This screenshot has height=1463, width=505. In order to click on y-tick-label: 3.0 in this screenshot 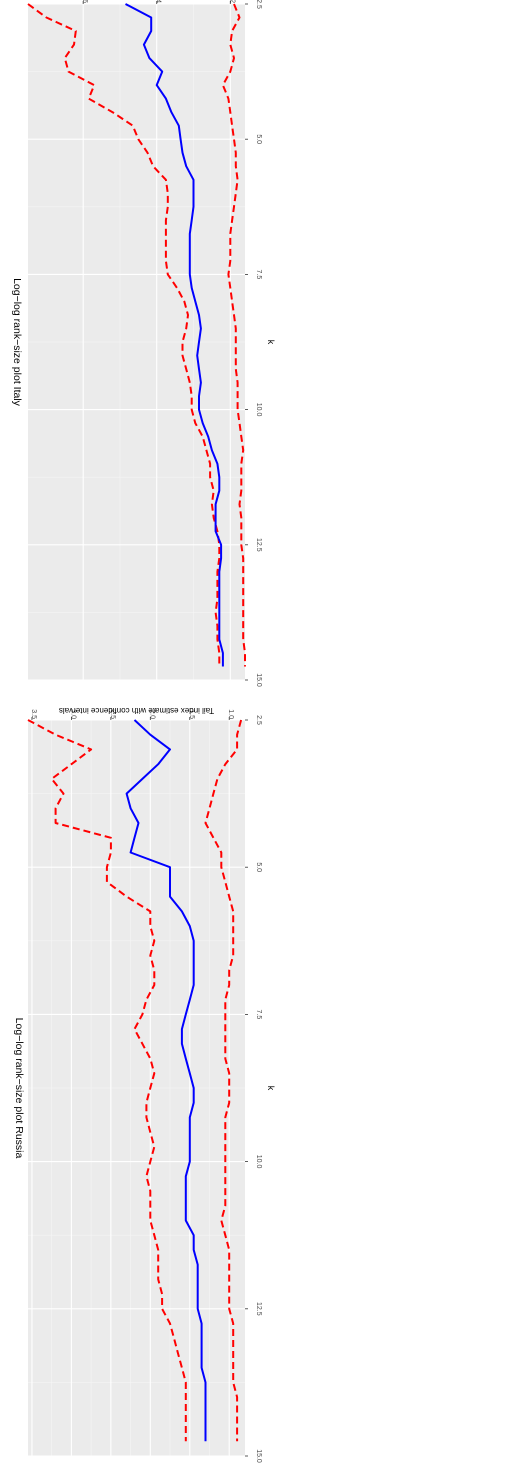, I will do `click(72, 714)`.